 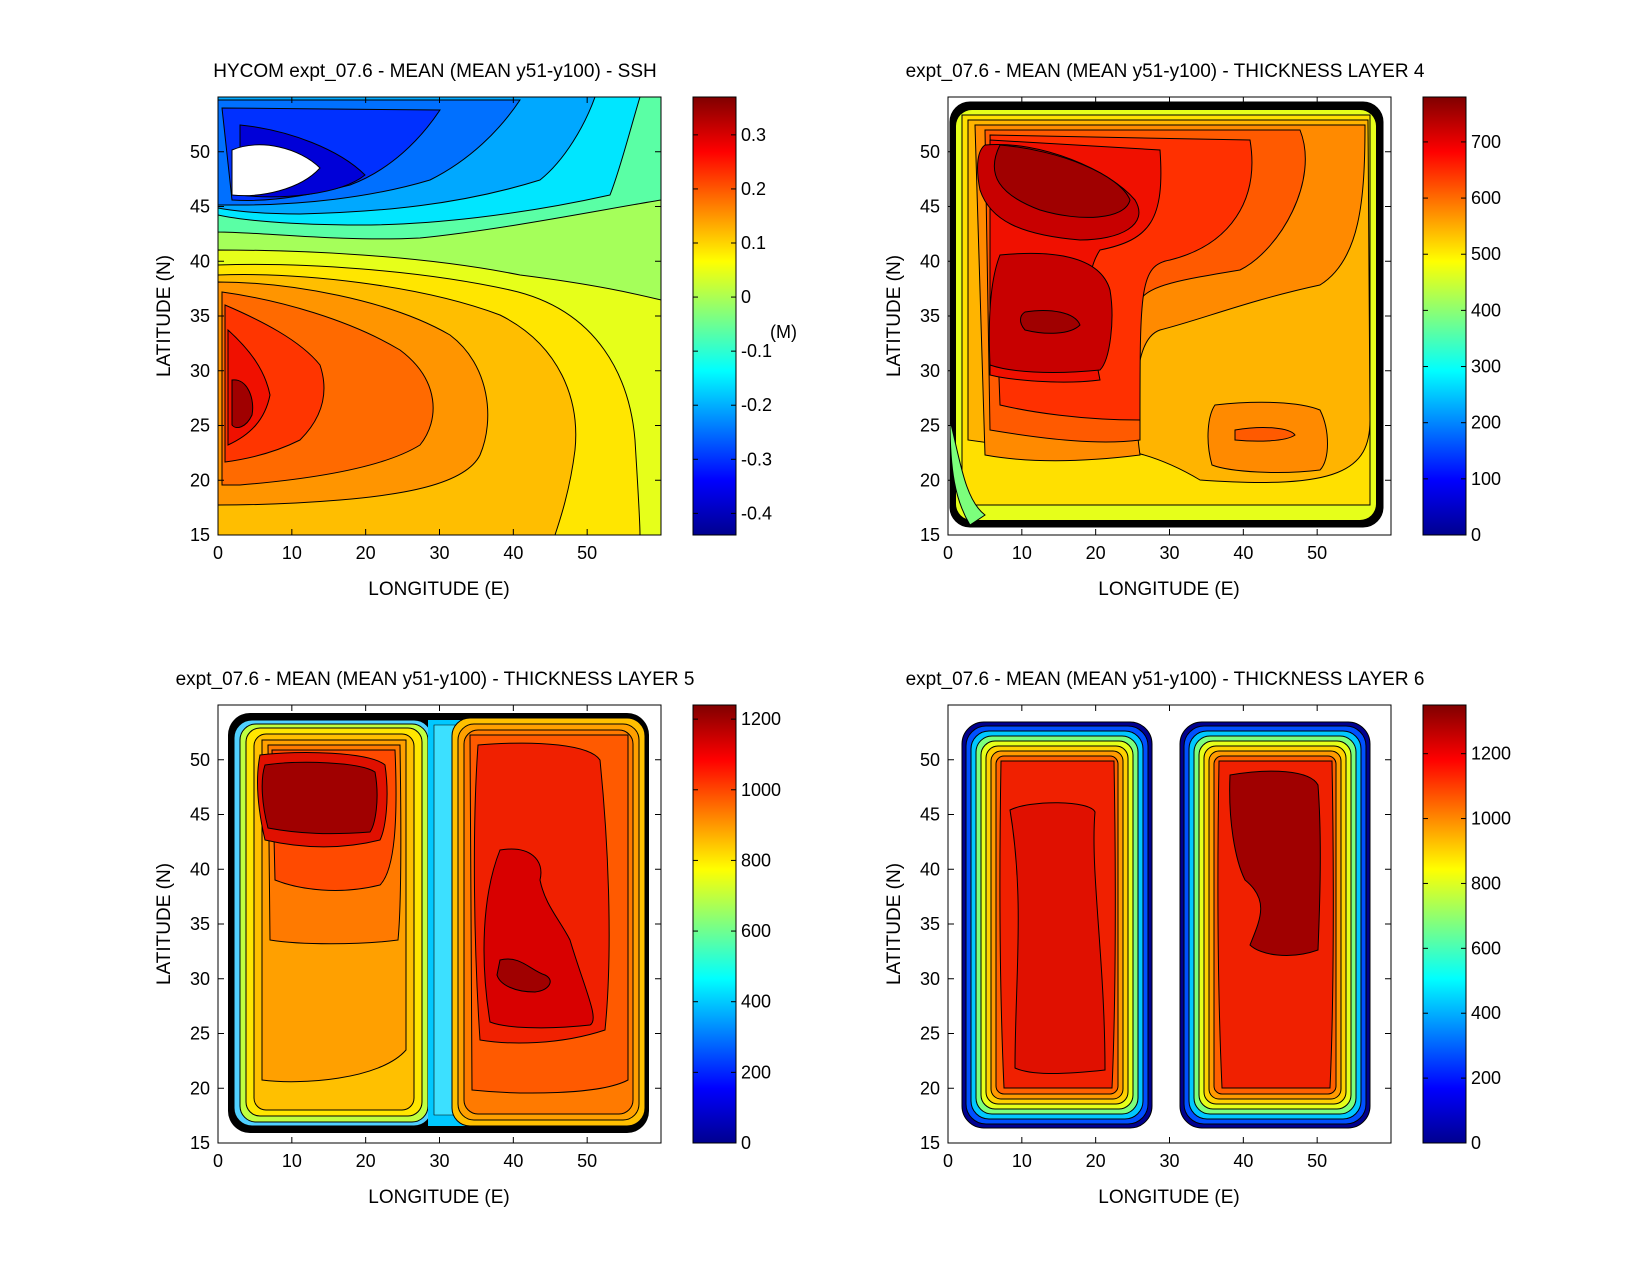 What do you see at coordinates (1462, 338) in the screenshot?
I see `colorbar-ticks: 0 100 200 300 400 500 600 700` at bounding box center [1462, 338].